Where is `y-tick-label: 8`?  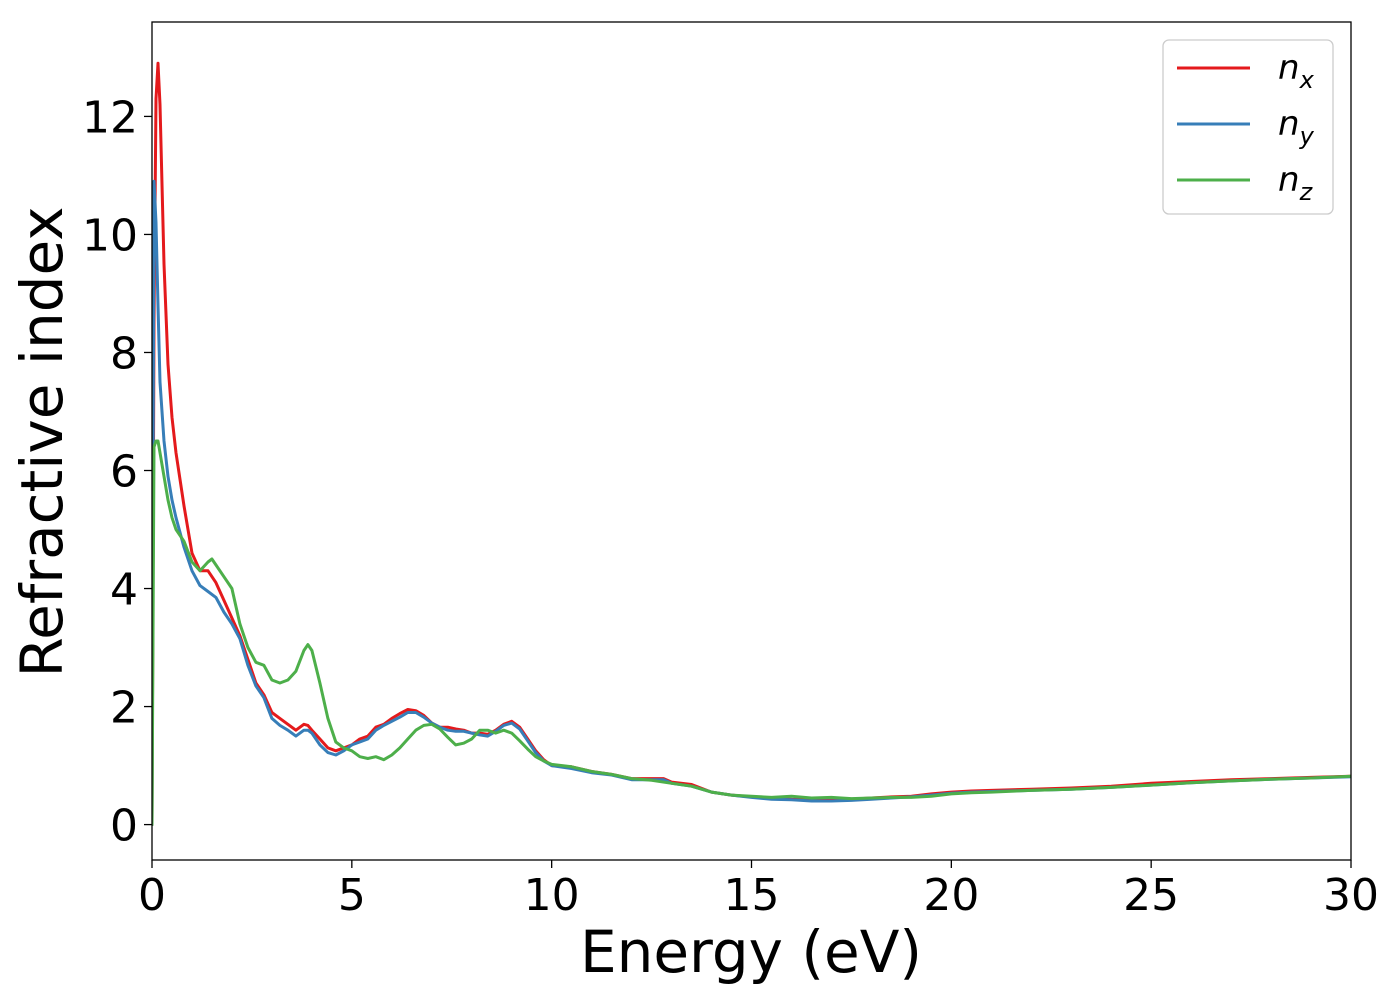
y-tick-label: 8 is located at coordinates (124, 353).